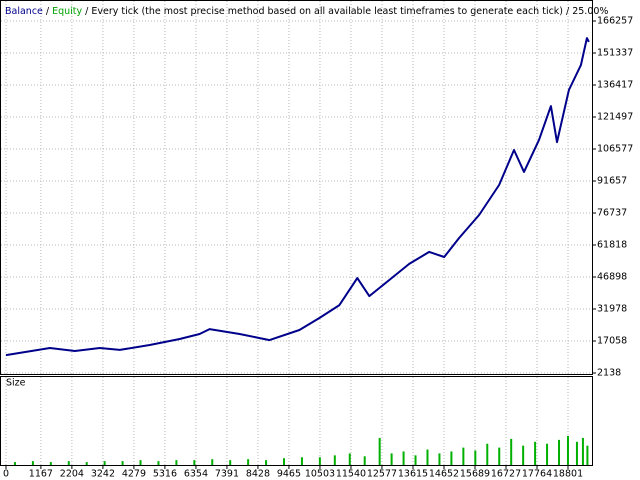  I want to click on x-tick-label: 6354, so click(196, 474).